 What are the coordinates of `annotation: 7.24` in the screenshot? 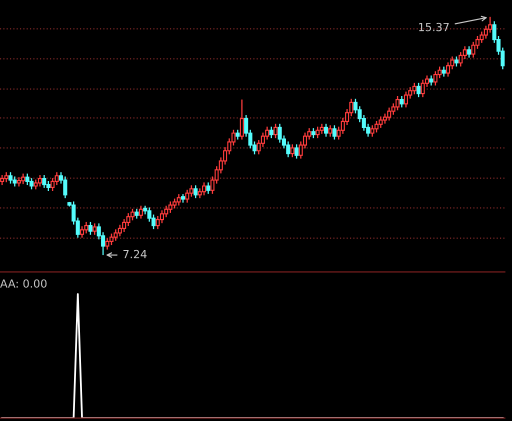 It's located at (135, 254).